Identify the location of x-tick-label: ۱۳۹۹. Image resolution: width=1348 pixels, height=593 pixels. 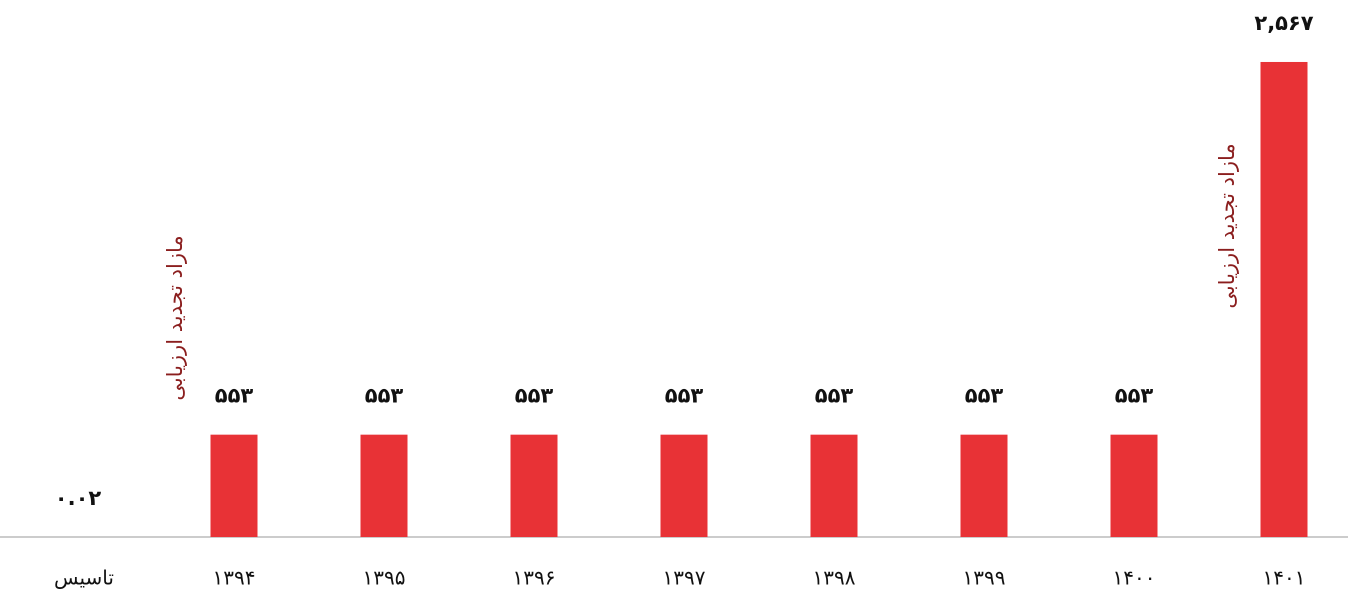
(984, 578).